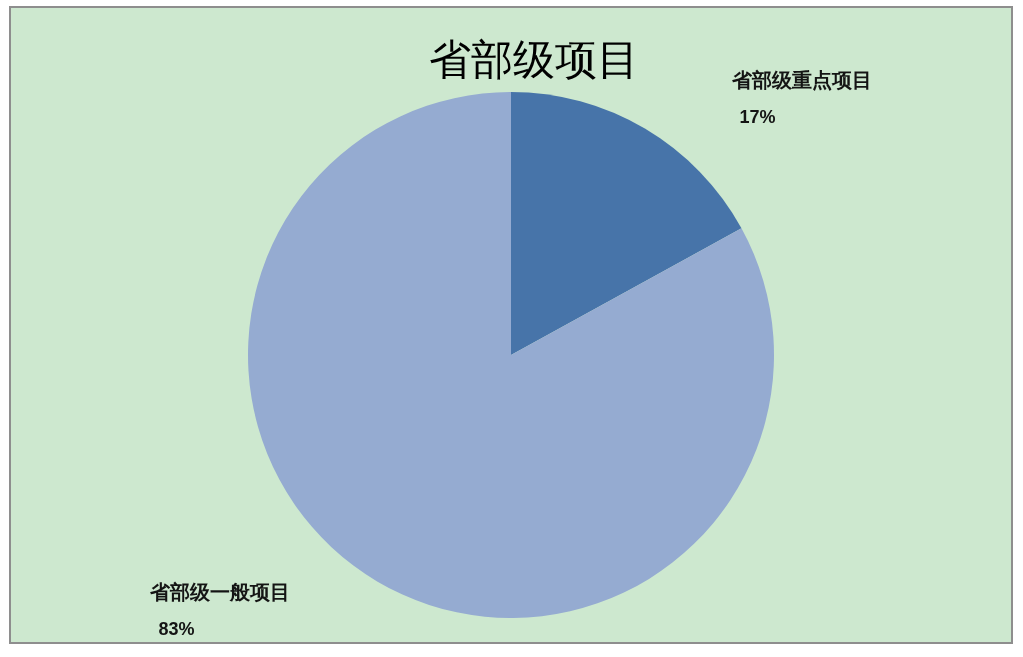 This screenshot has height=657, width=1023. Describe the element at coordinates (220, 591) in the screenshot. I see `slice-label: 省部级一般项目` at that location.